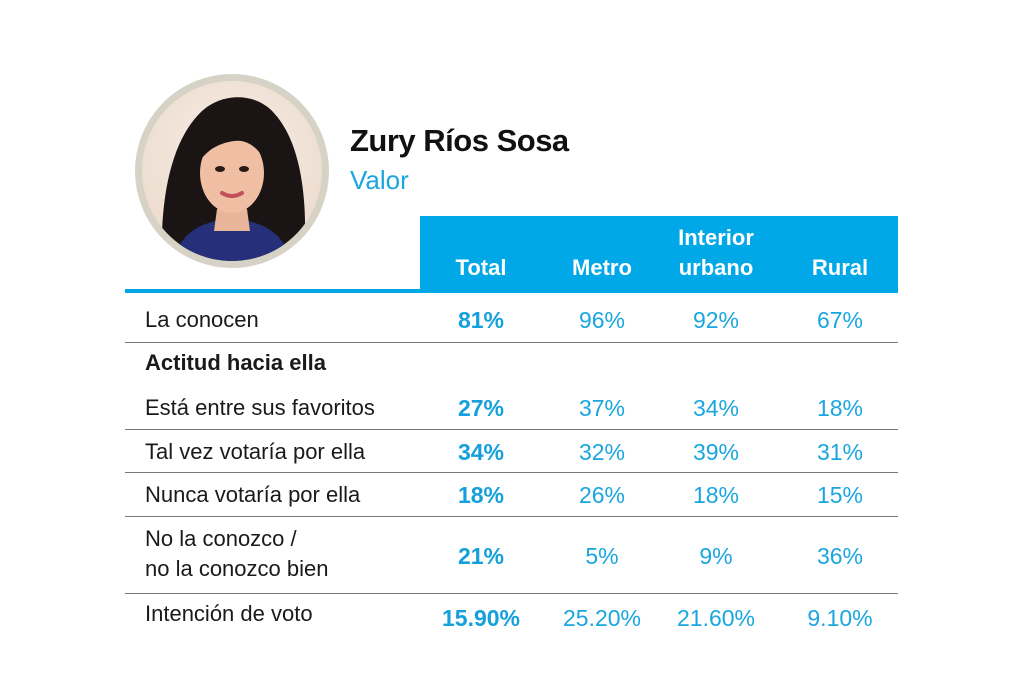  Describe the element at coordinates (481, 408) in the screenshot. I see `cell-total: 27%` at that location.